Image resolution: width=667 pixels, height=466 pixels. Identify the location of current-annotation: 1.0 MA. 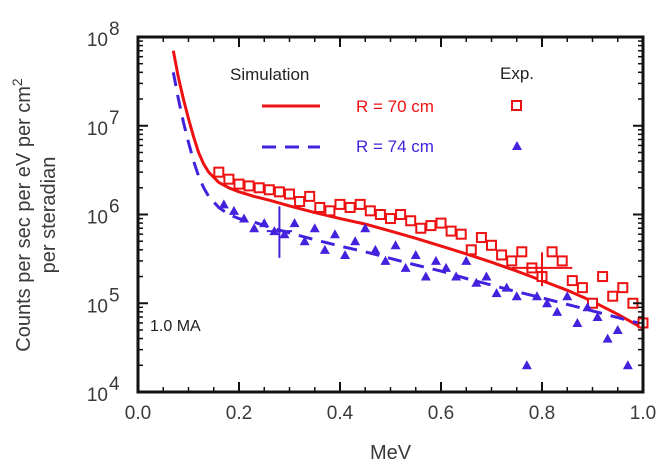
(175, 326).